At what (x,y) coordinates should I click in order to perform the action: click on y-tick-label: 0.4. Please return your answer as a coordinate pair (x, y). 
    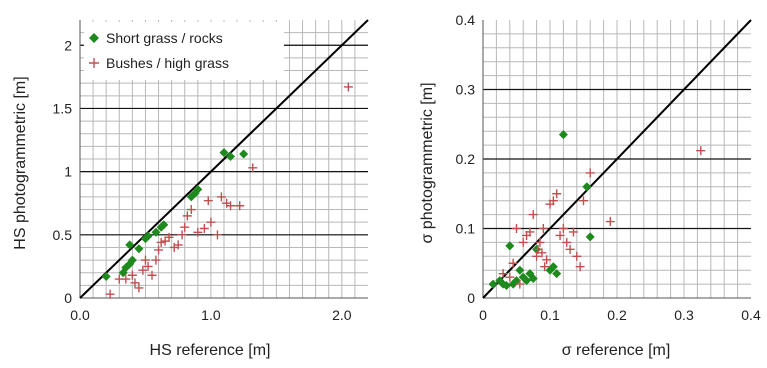
    Looking at the image, I should click on (466, 20).